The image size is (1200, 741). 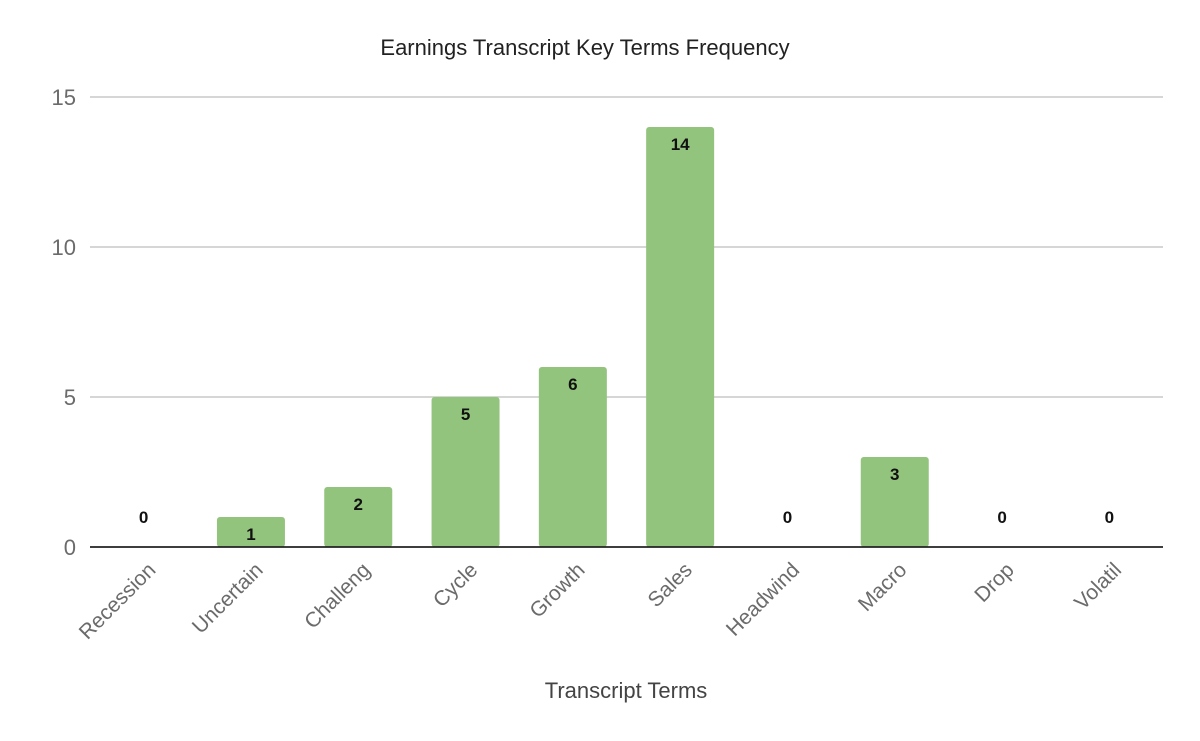 What do you see at coordinates (584, 47) in the screenshot?
I see `chart-title: Earnings Transcript Key Terms Frequency` at bounding box center [584, 47].